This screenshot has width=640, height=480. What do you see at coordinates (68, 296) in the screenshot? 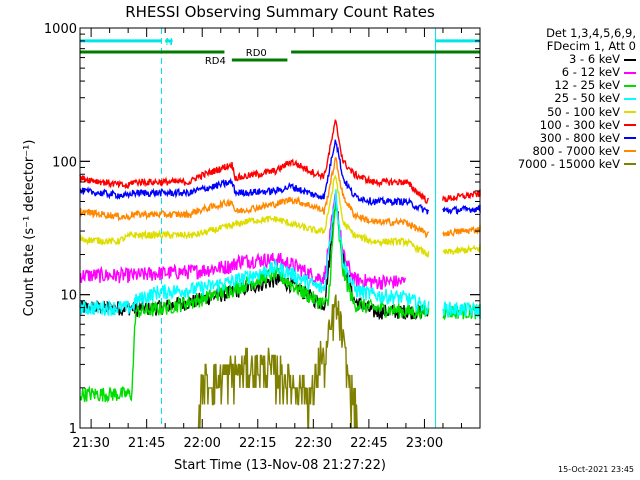
I see `y-tick-label: 10` at bounding box center [68, 296].